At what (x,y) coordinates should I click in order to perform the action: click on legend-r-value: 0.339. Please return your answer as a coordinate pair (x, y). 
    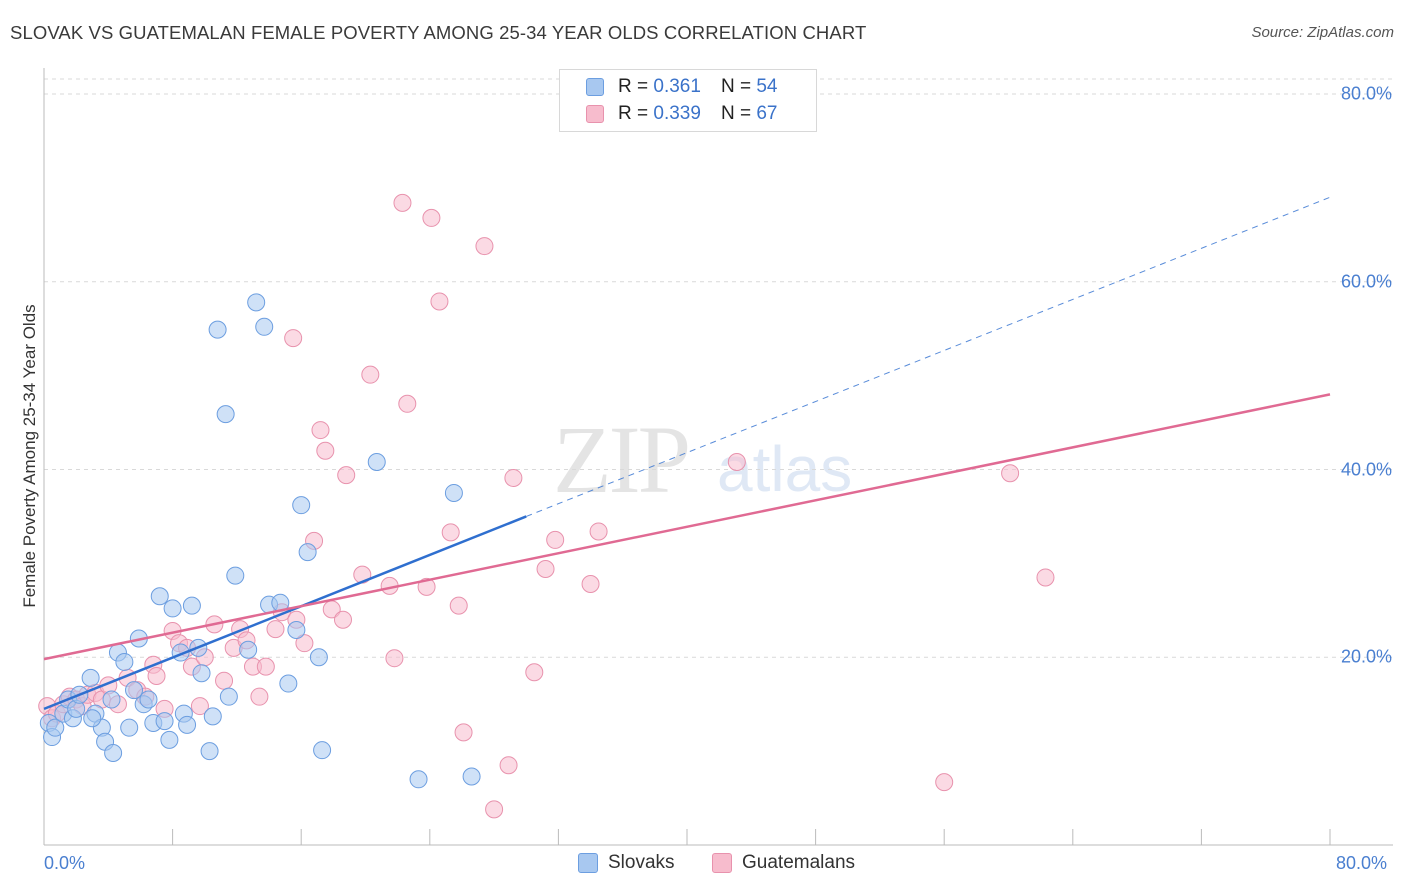
    Looking at the image, I should click on (677, 113).